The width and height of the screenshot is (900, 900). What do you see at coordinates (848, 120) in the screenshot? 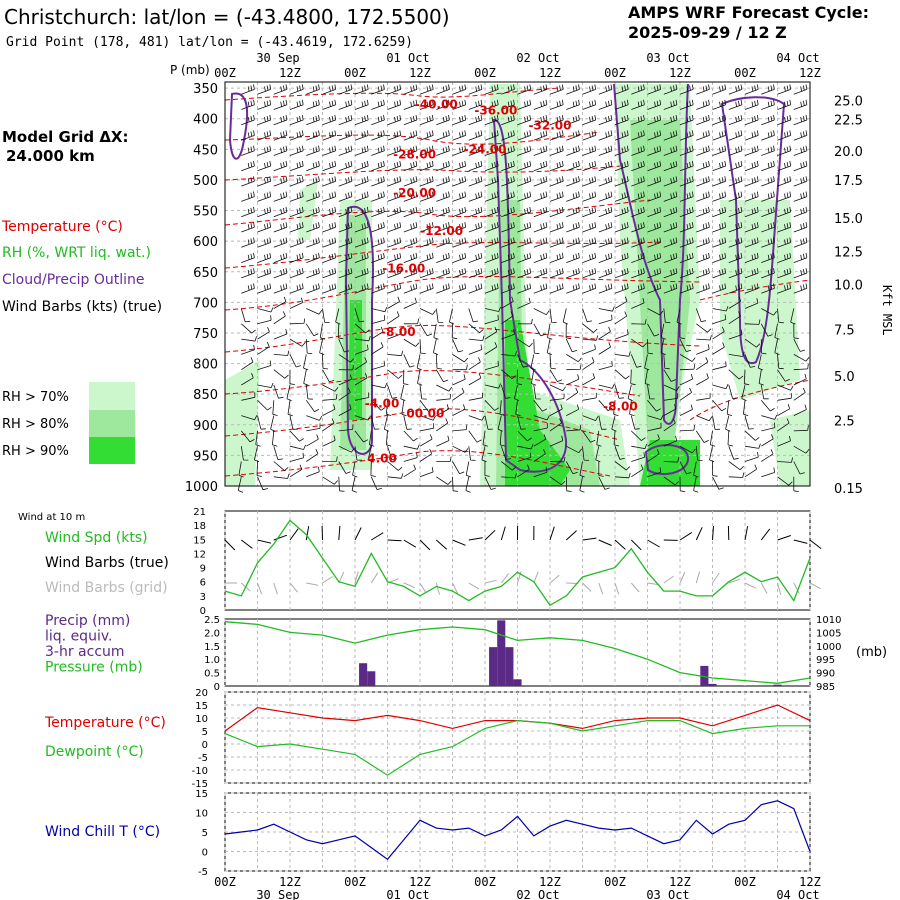
I see `height-tick-label: 22.5` at bounding box center [848, 120].